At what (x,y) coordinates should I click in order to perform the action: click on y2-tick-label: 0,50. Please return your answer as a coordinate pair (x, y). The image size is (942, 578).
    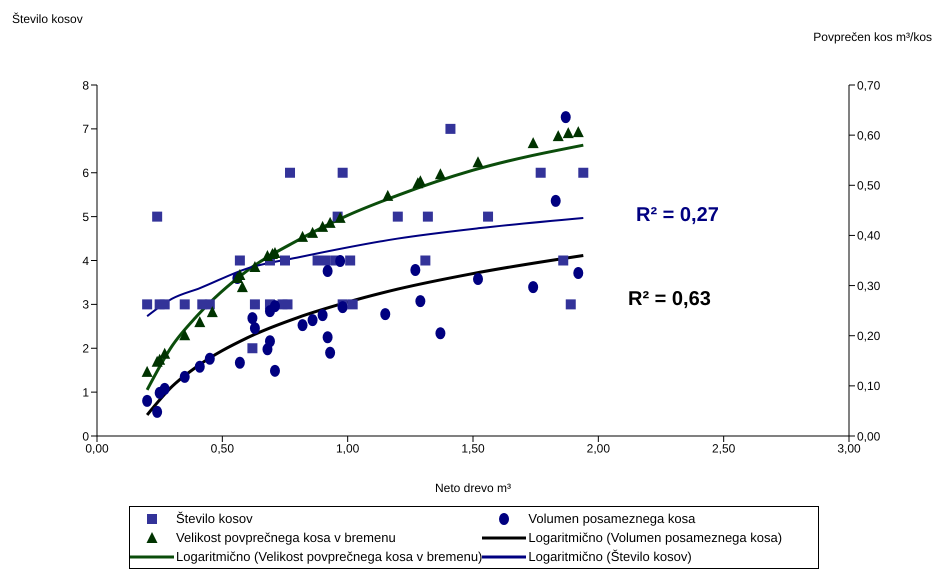
    Looking at the image, I should click on (869, 185).